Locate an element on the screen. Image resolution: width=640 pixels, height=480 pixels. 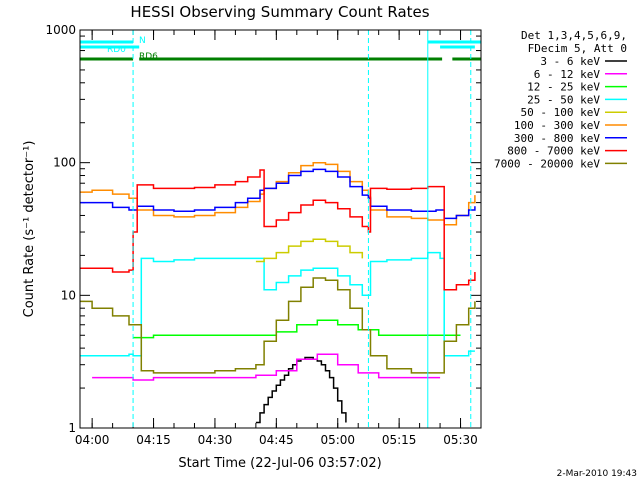
date-stamp: 2-Mar-2010 19:43 is located at coordinates (597, 474).